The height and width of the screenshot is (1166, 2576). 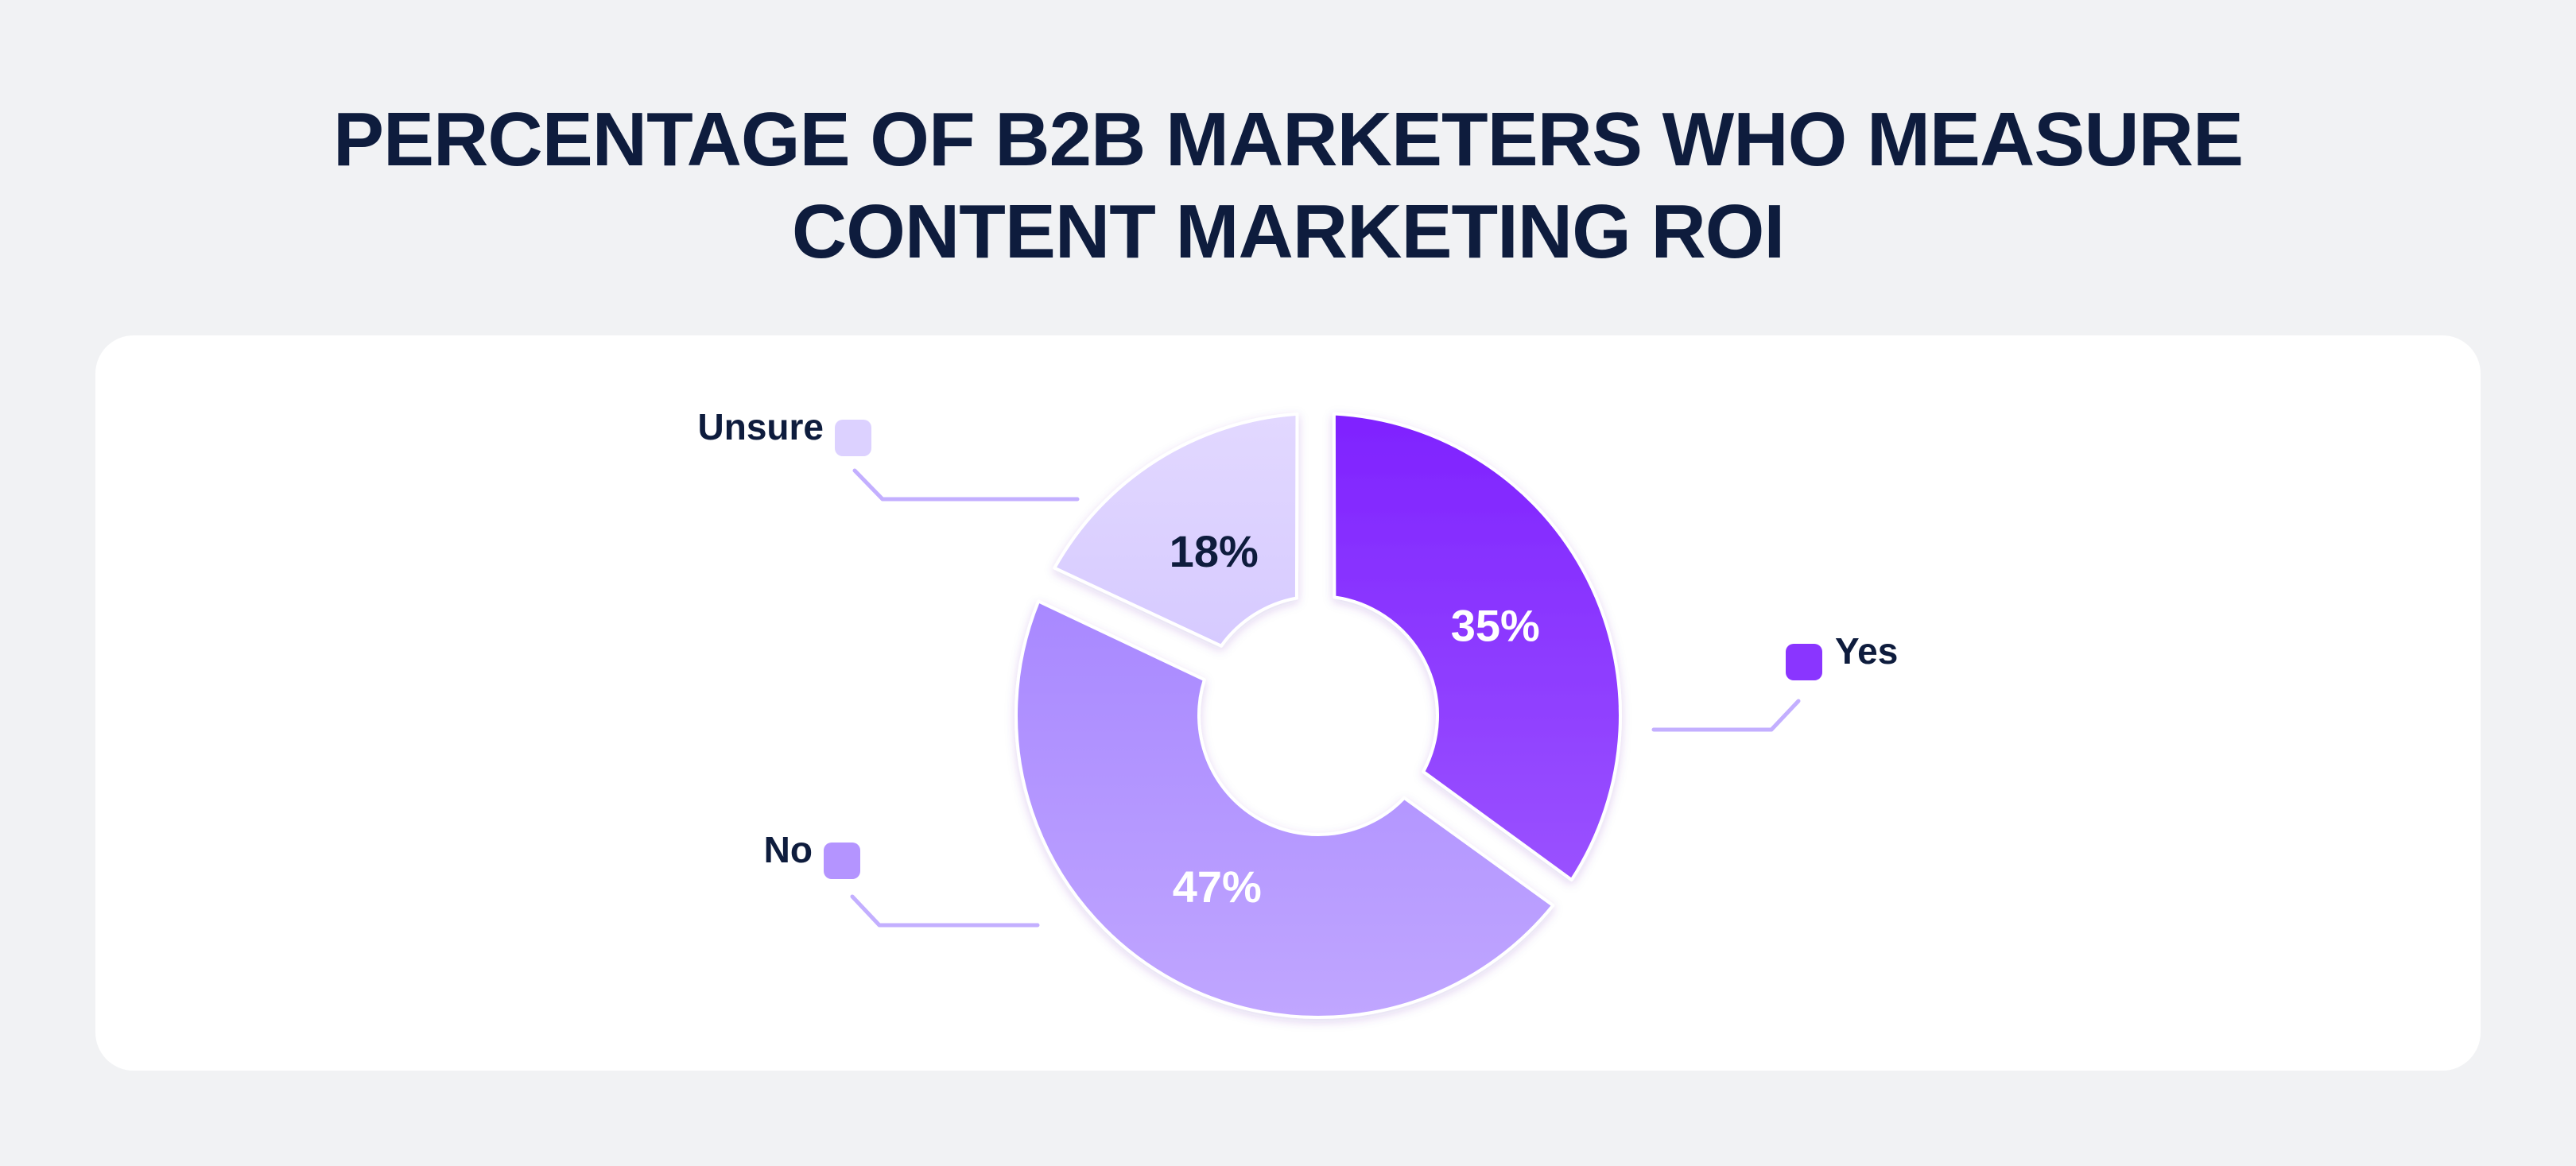 I want to click on value-labels-layer: 35% 47% 18%, so click(x=1355, y=719).